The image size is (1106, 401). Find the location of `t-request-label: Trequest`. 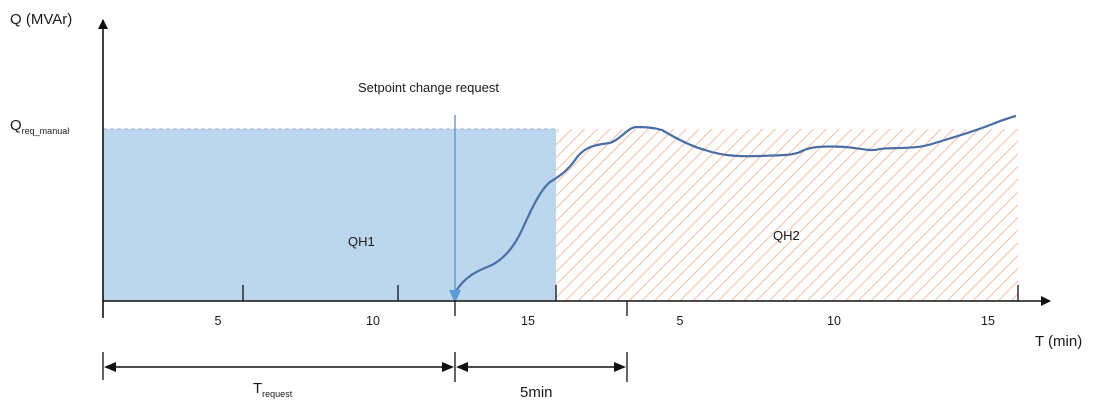

t-request-label: Trequest is located at coordinates (273, 389).